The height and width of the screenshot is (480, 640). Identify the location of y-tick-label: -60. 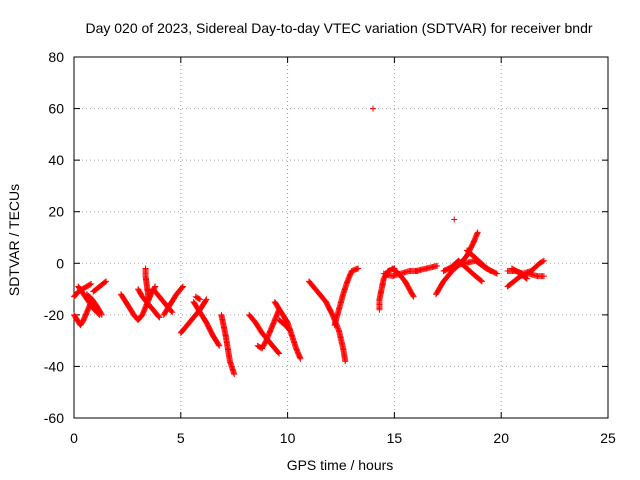
(54, 418).